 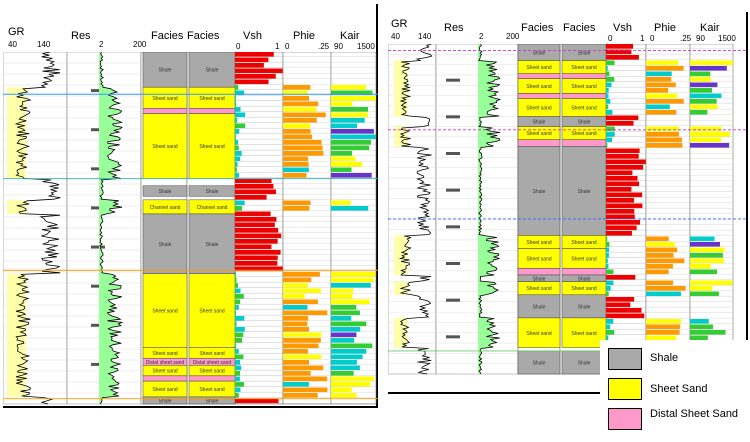 What do you see at coordinates (167, 36) in the screenshot?
I see `facies-track-title-1: Facies` at bounding box center [167, 36].